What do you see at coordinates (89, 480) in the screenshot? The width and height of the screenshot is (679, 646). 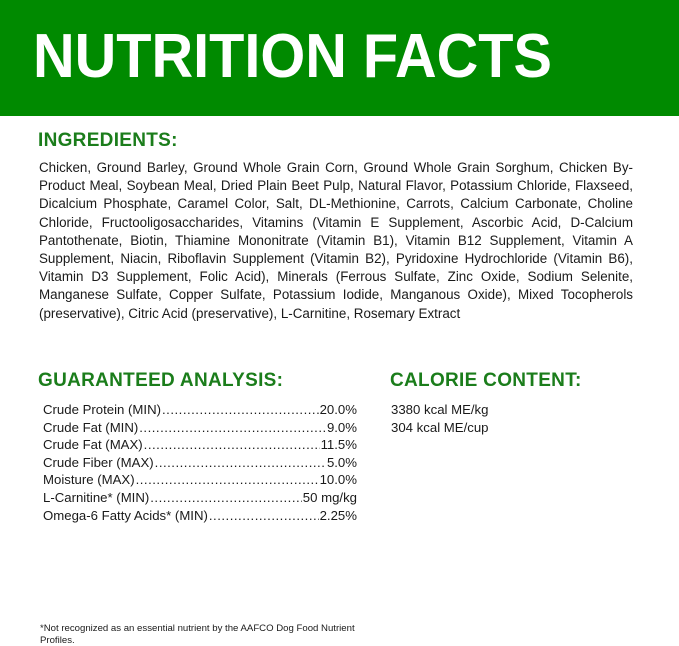 I see `analysis-label: Moisture (MAX)` at bounding box center [89, 480].